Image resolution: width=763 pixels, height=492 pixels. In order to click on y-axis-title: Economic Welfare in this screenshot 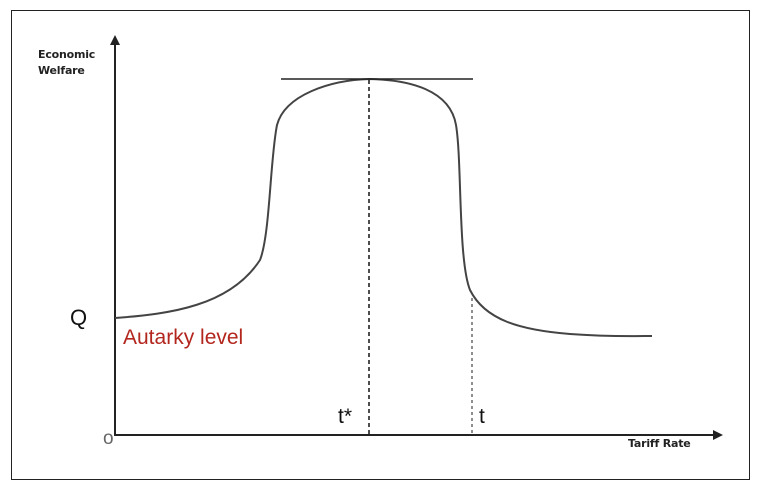, I will do `click(66, 63)`.